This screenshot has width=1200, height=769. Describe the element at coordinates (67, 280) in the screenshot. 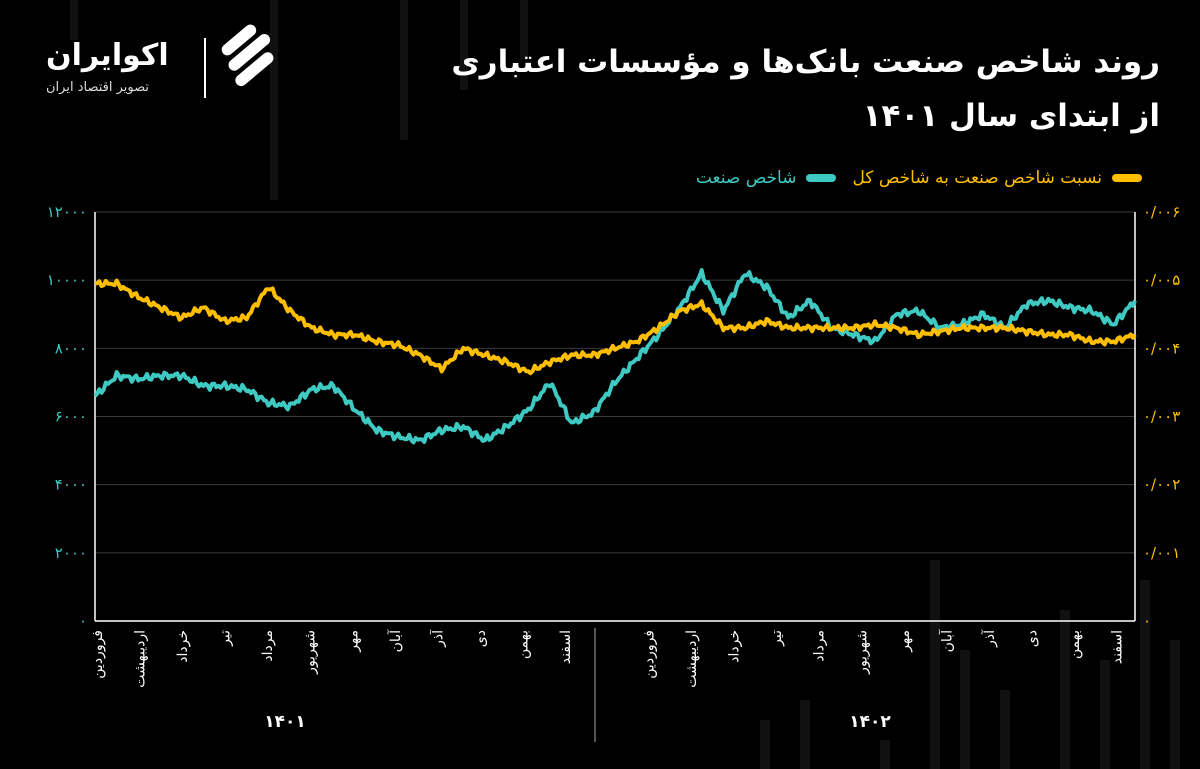

I see `y-left-tick-label: ۱۰۰۰۰` at that location.